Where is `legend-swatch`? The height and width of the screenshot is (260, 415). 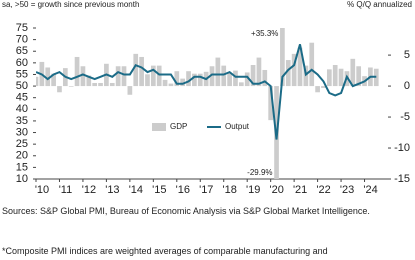 legend-swatch is located at coordinates (159, 127).